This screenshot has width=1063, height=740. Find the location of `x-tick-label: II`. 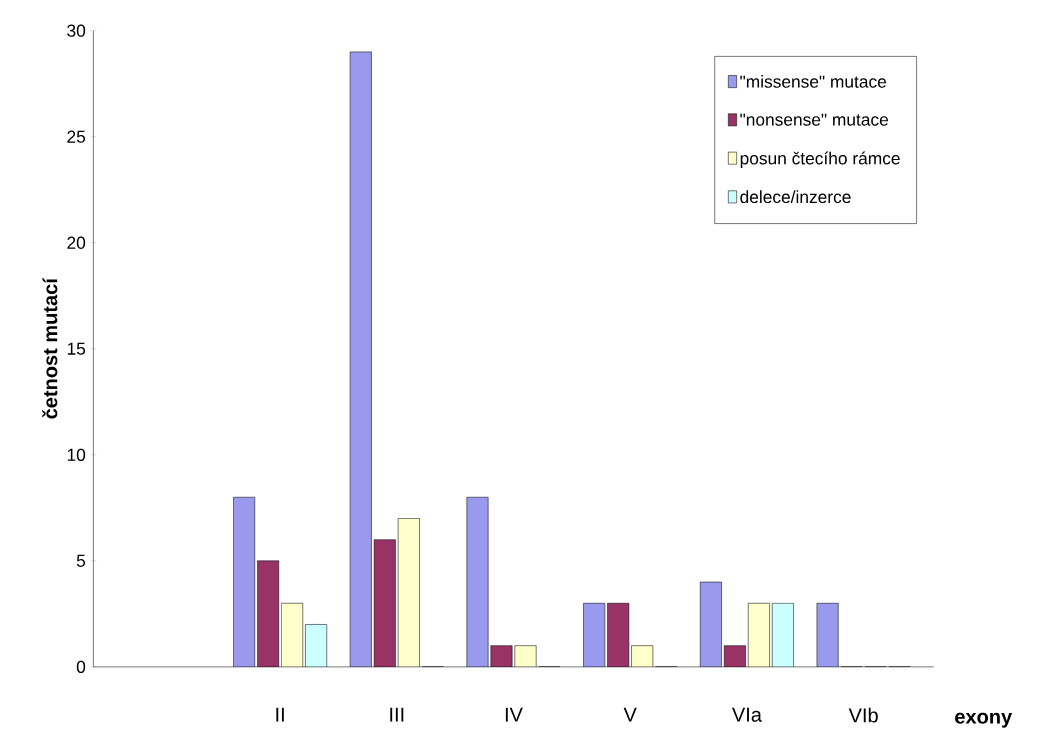

x-tick-label: II is located at coordinates (280, 714).